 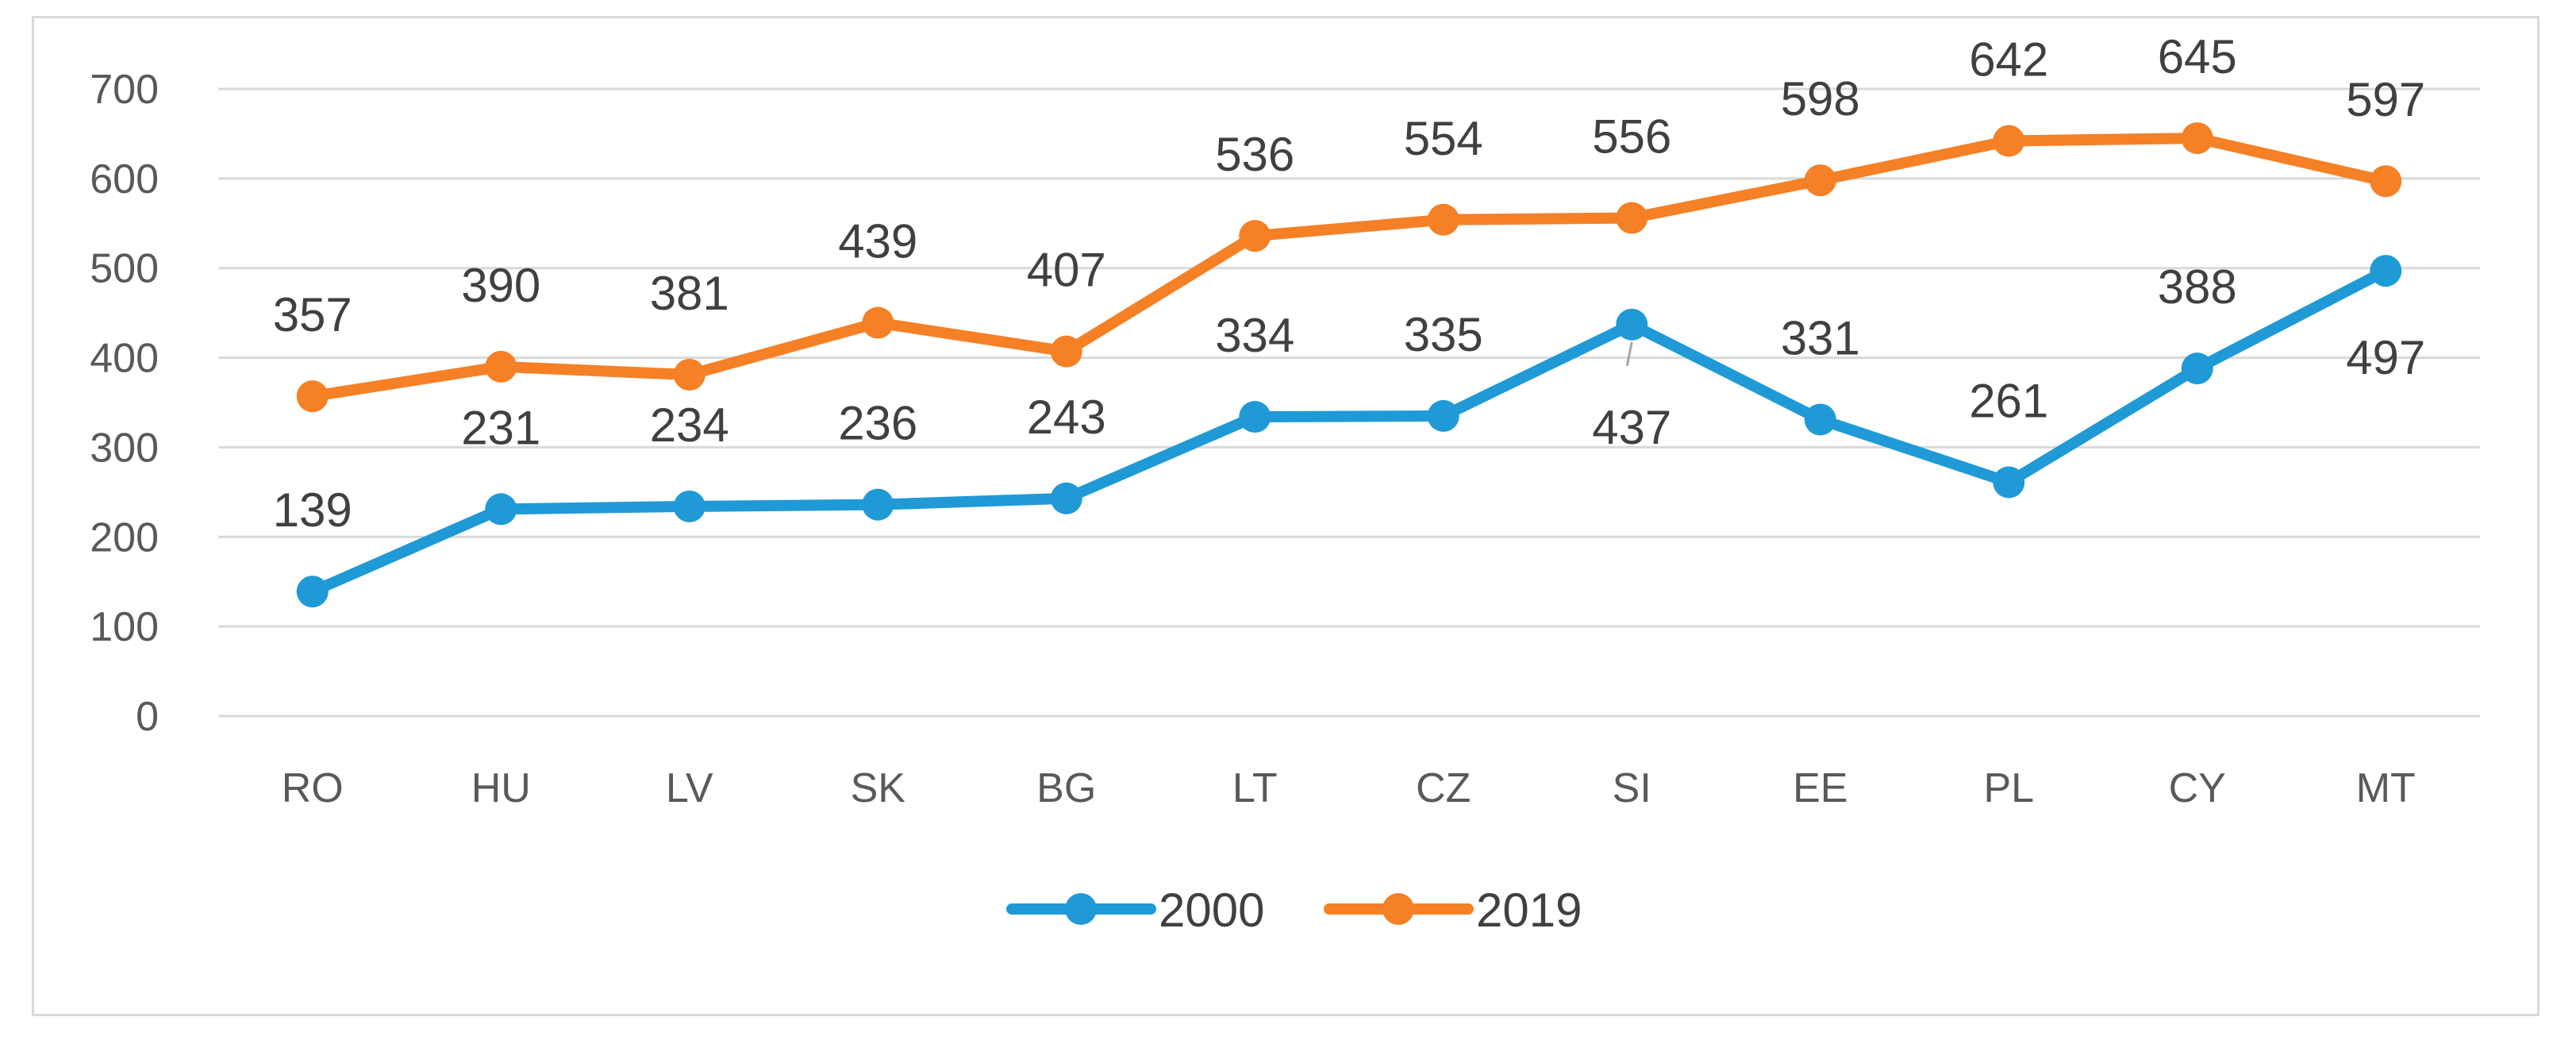 I want to click on legend-label-2000: 2000, so click(x=1211, y=910).